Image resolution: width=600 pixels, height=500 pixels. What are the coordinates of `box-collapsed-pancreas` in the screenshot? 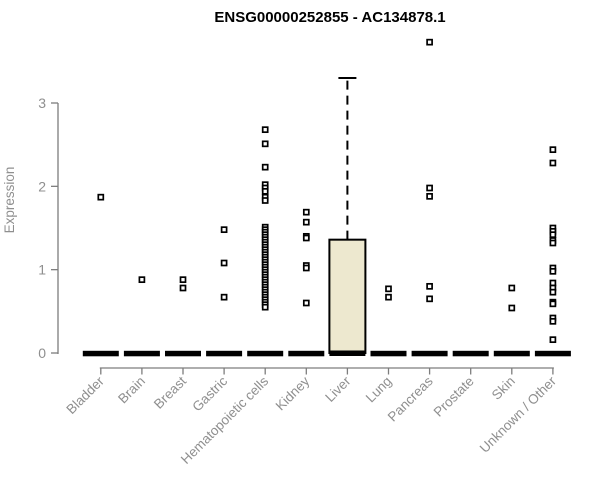 It's located at (429, 353).